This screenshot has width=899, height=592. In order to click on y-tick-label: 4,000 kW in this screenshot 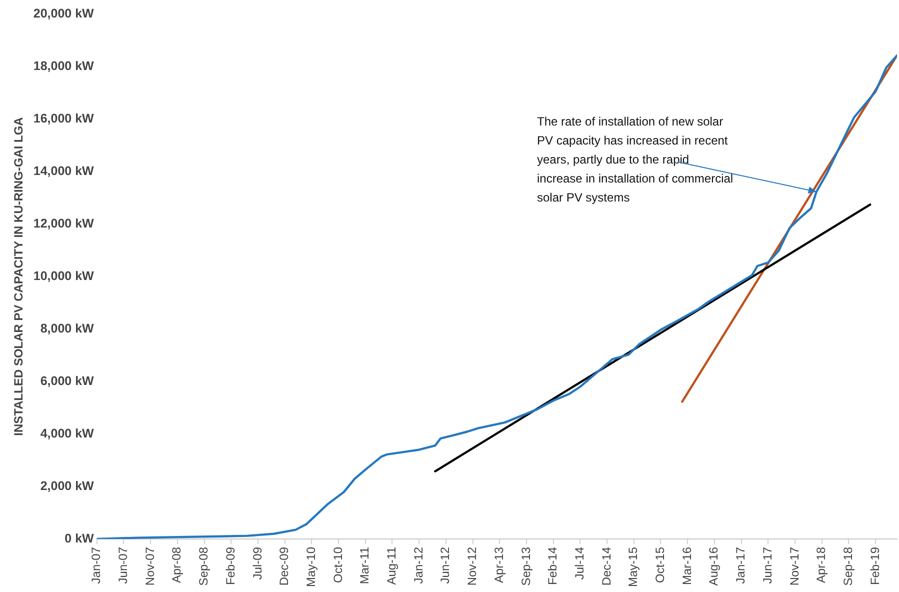, I will do `click(67, 433)`.